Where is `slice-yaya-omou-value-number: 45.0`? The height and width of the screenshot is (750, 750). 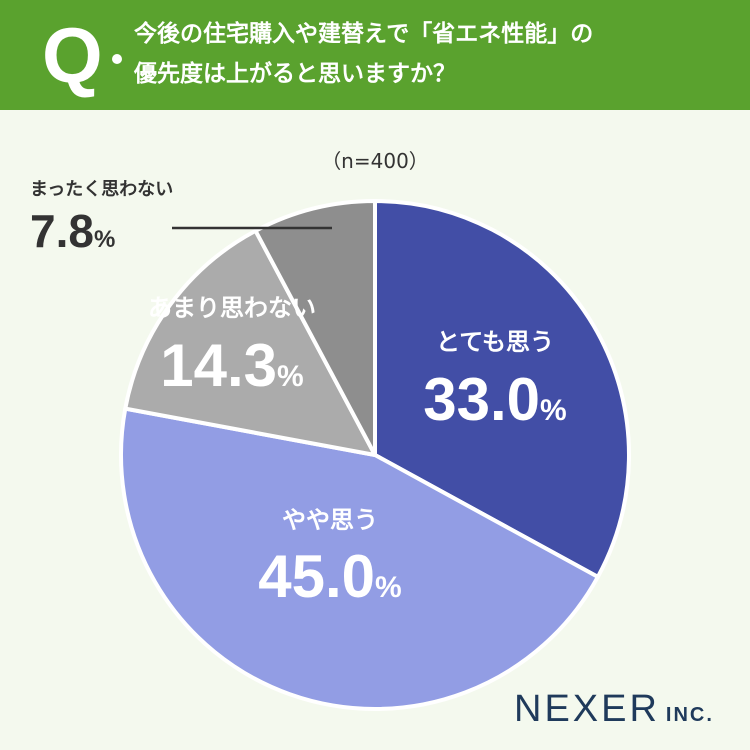 slice-yaya-omou-value-number: 45.0 is located at coordinates (316, 576).